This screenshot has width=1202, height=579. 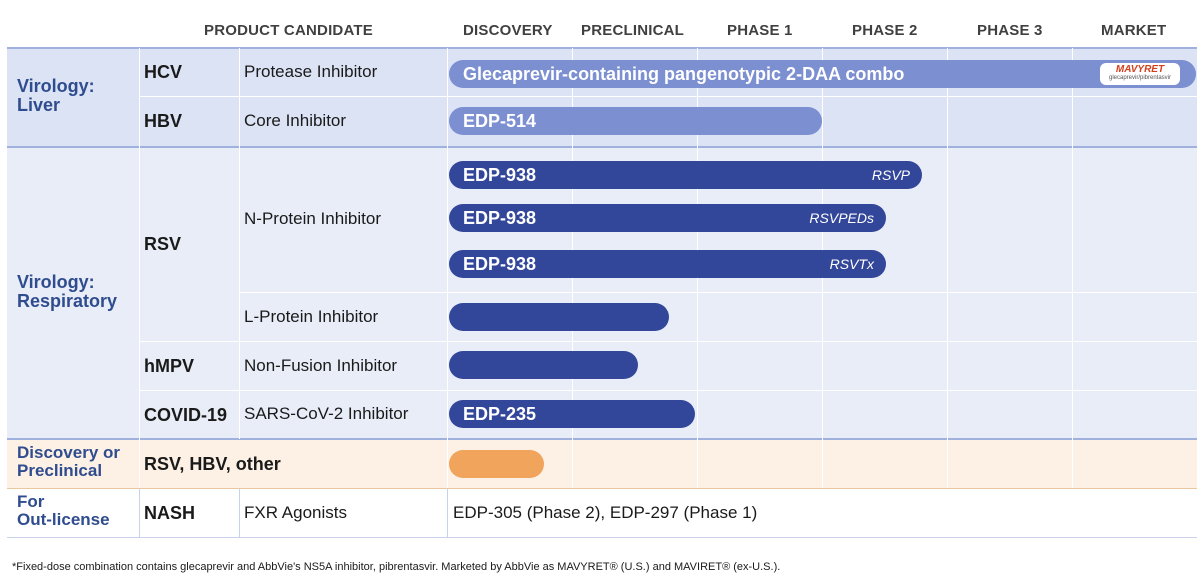 What do you see at coordinates (1072, 268) in the screenshot?
I see `divider-phase3` at bounding box center [1072, 268].